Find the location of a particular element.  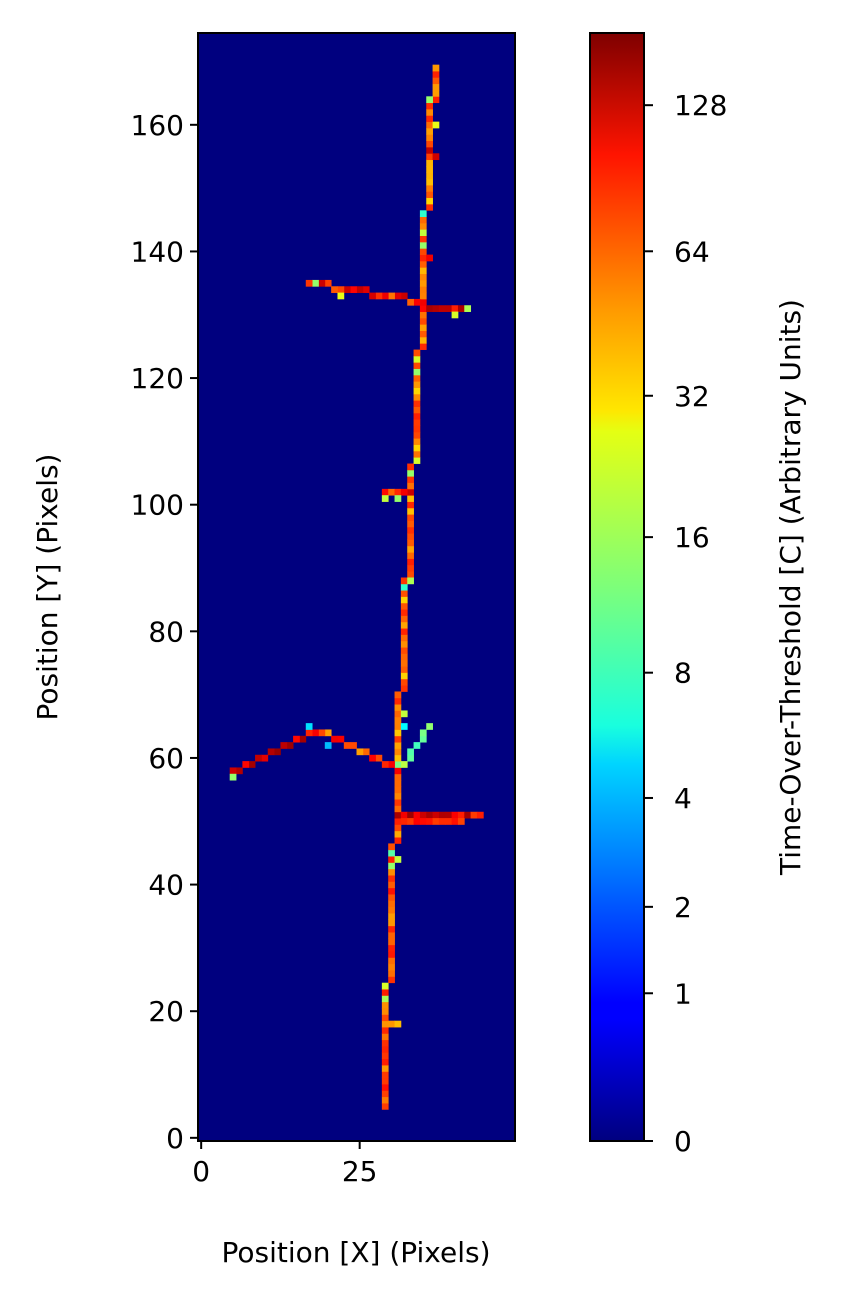

colorbar-tick-label: 2 is located at coordinates (683, 907).